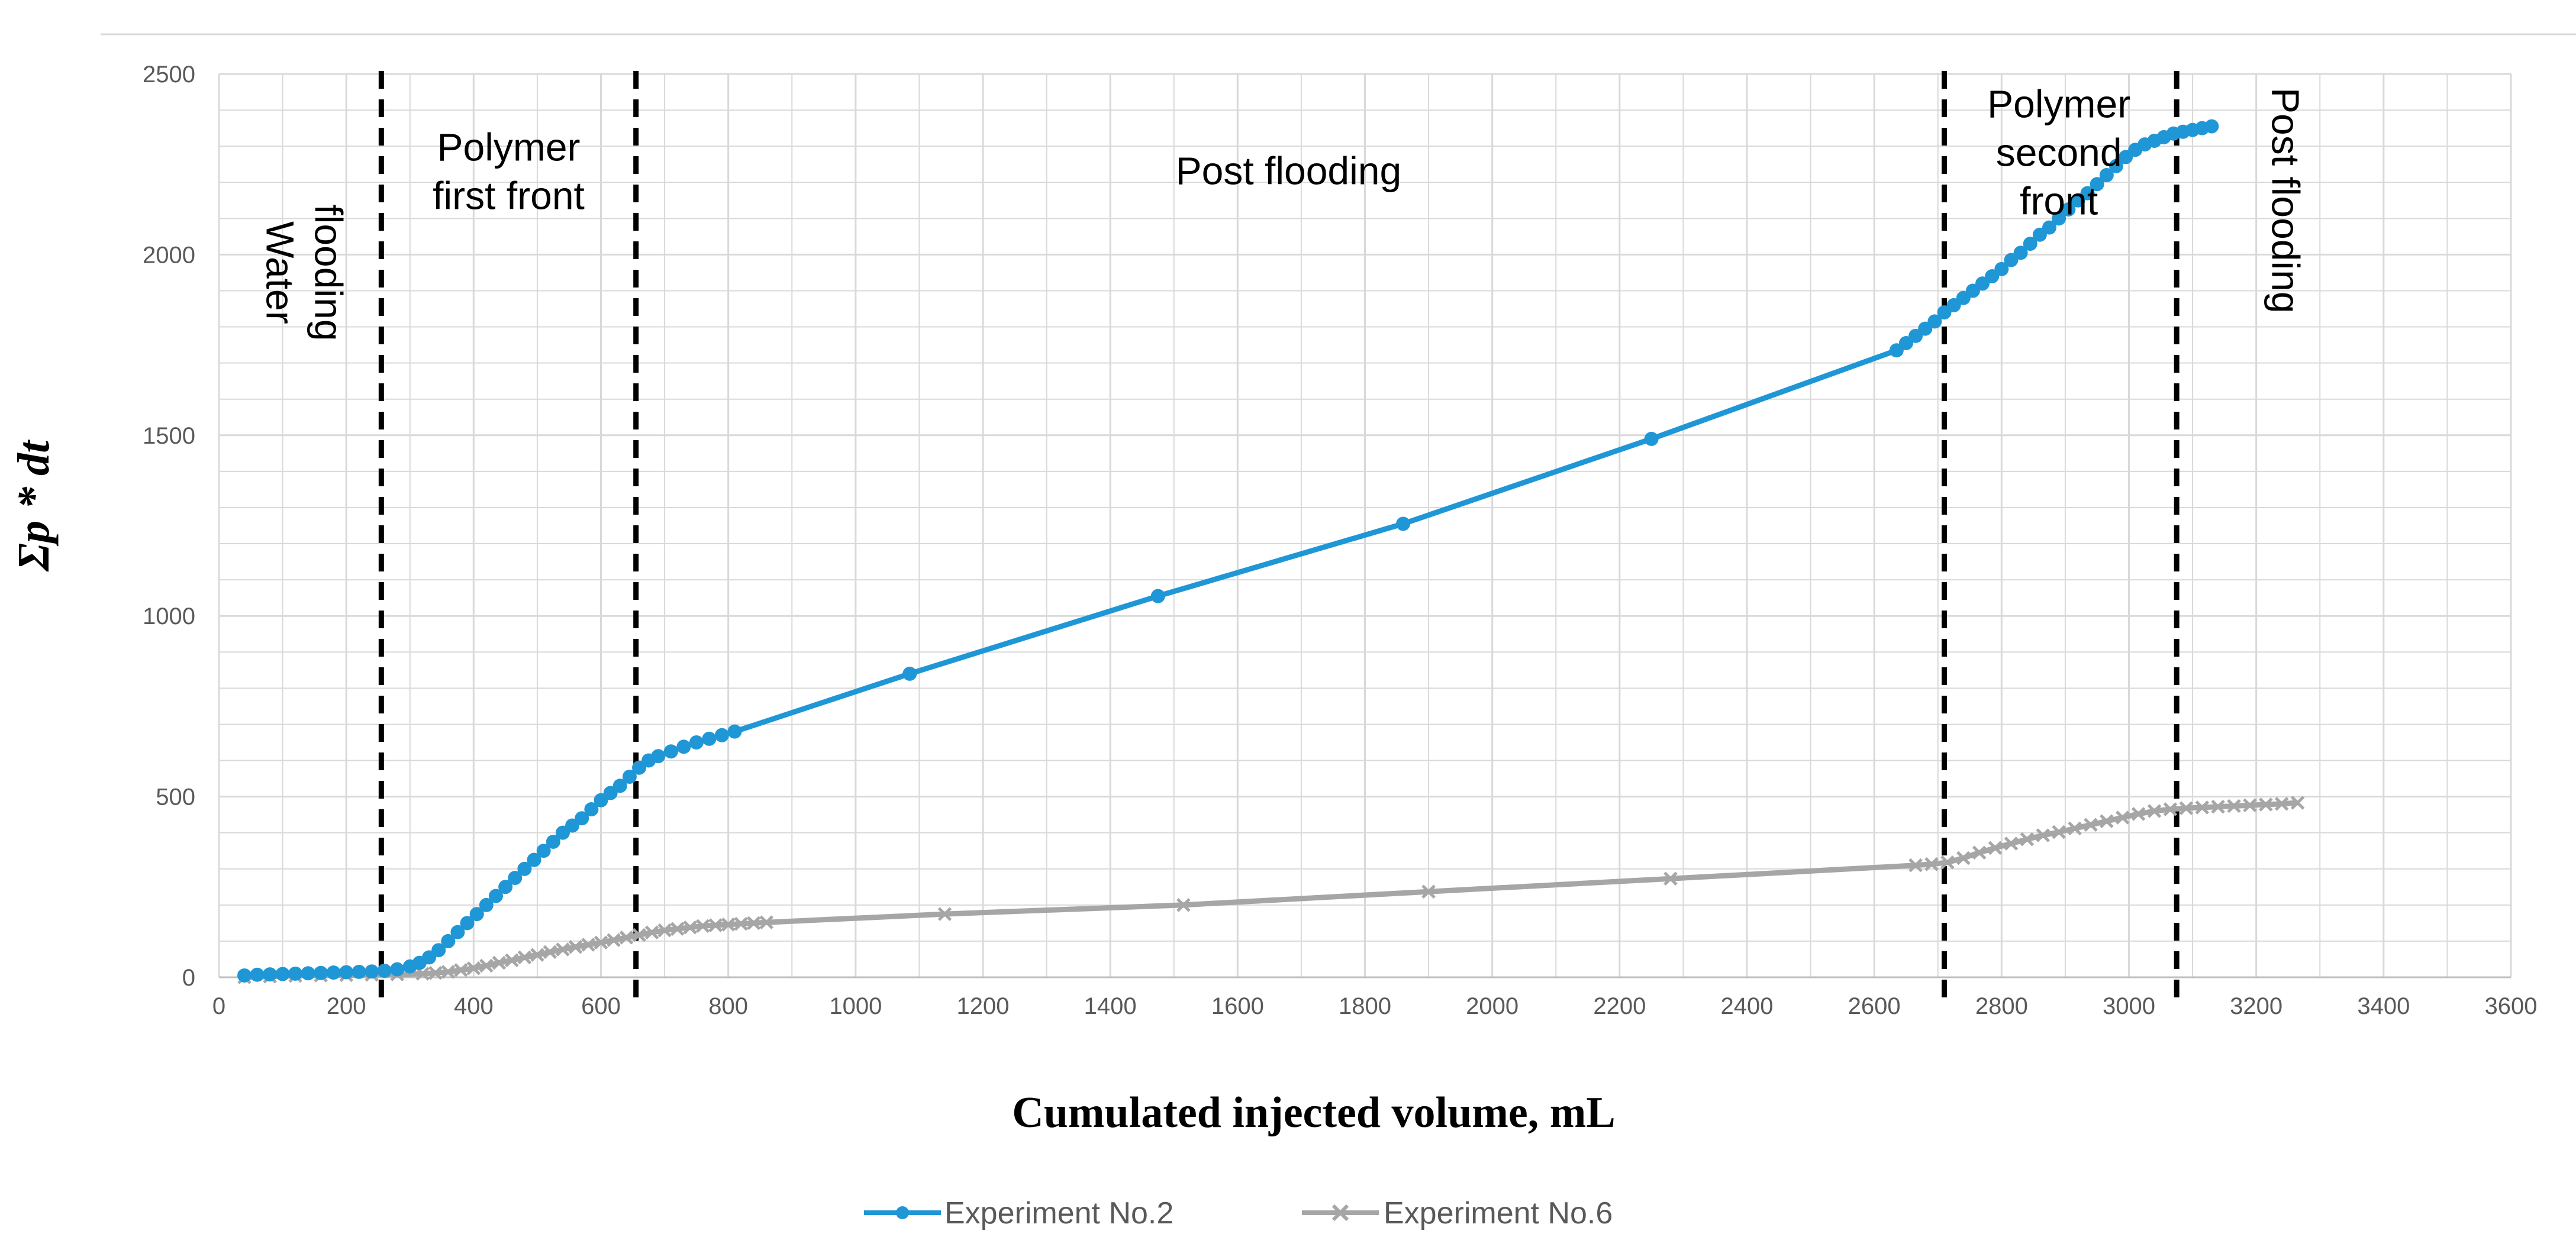  What do you see at coordinates (902, 1212) in the screenshot?
I see `legend-marker-exp2` at bounding box center [902, 1212].